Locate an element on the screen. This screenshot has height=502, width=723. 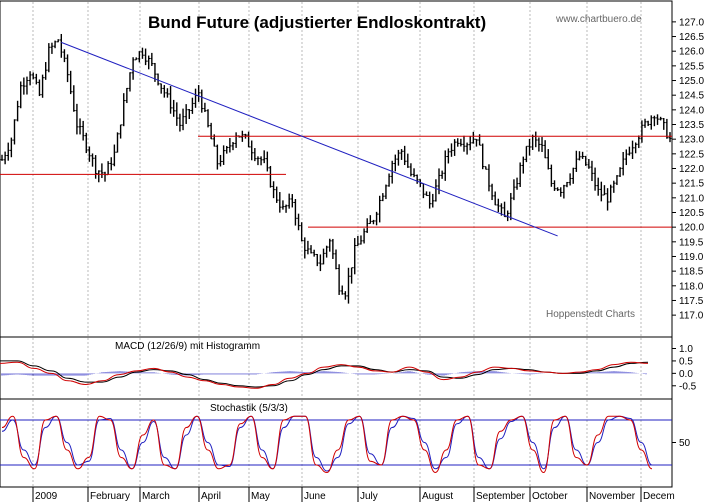
stochastic-lines is located at coordinates (336, 444).